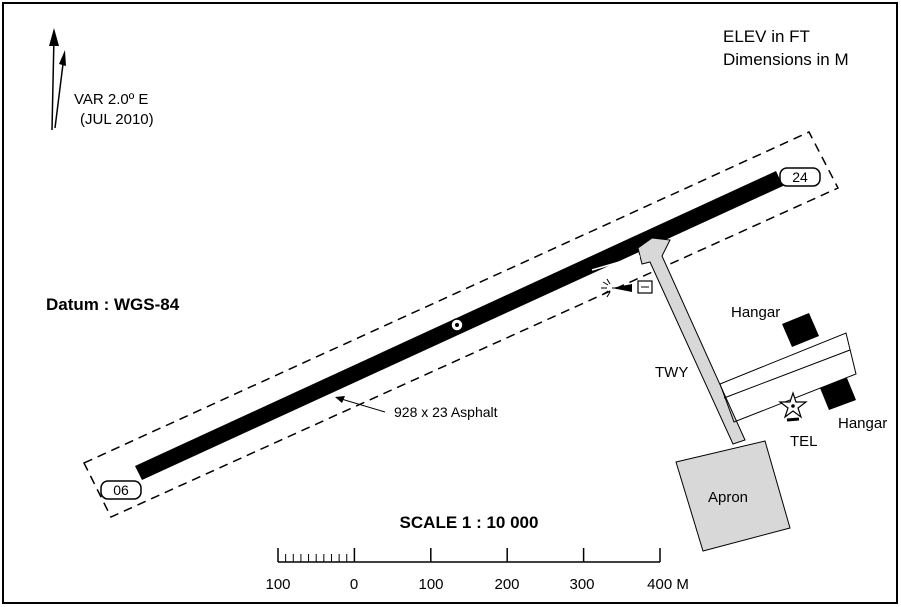  I want to click on hangar-east, so click(838, 394).